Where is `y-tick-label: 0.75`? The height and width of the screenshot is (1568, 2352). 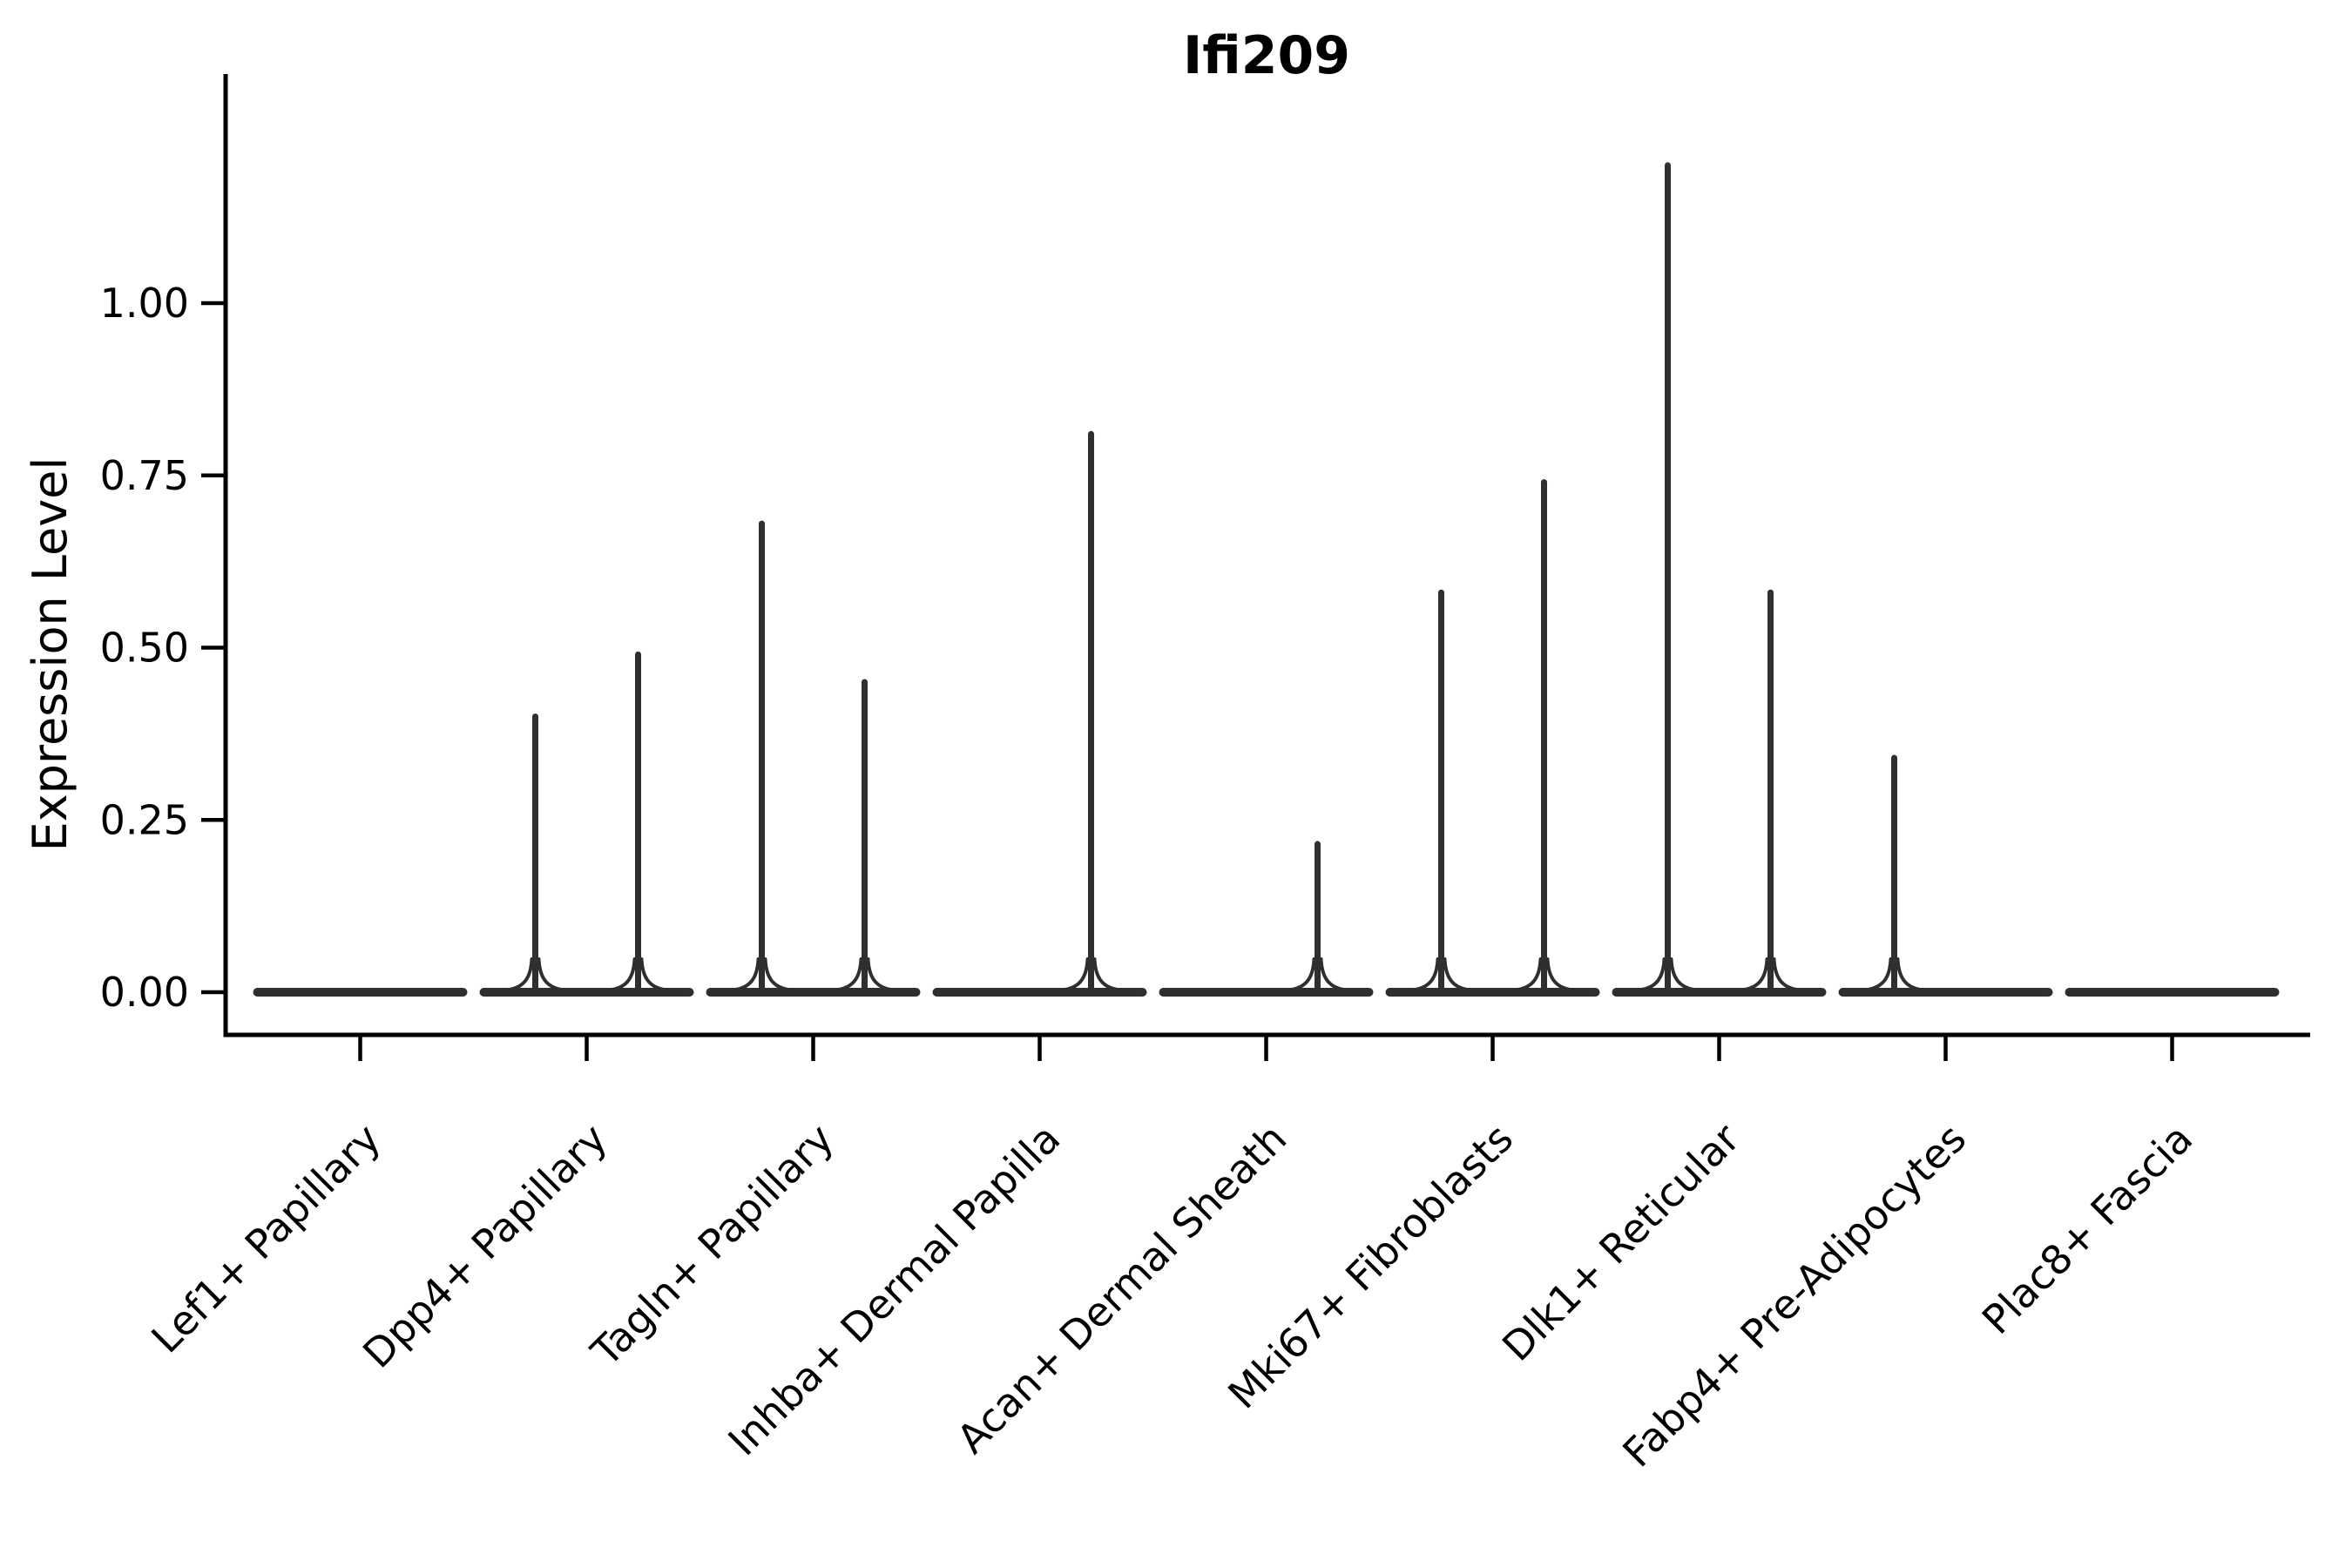 y-tick-label: 0.75 is located at coordinates (145, 475).